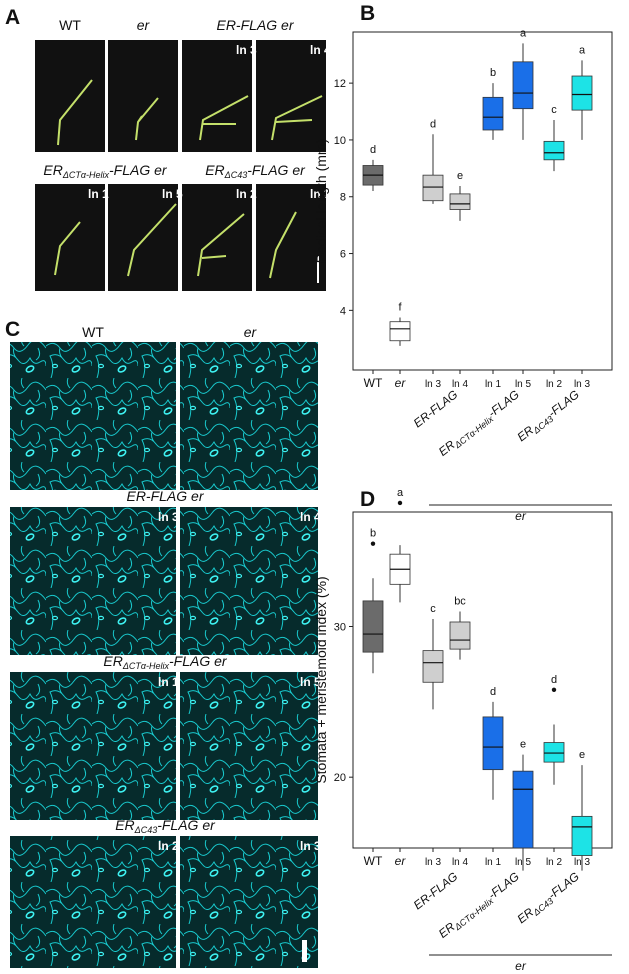 The image size is (629, 974). I want to click on y-tick-label: 10, so click(340, 141).